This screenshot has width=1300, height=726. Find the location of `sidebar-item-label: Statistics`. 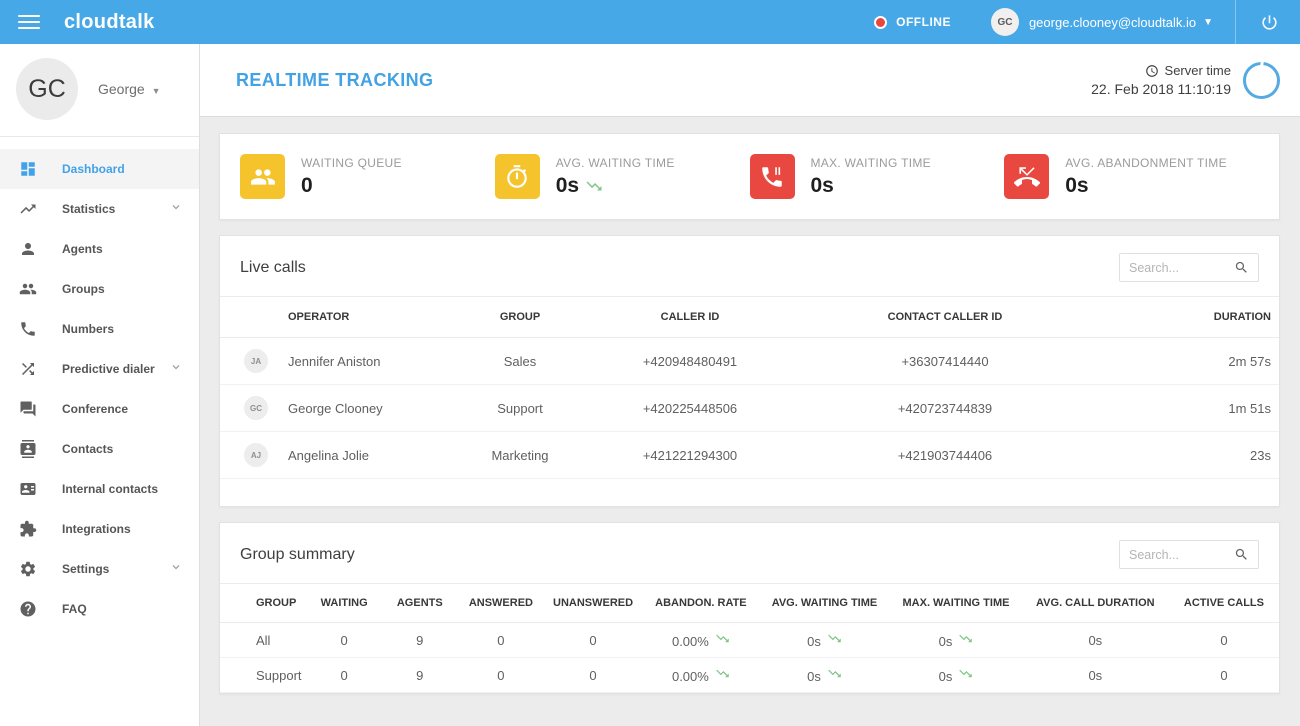

sidebar-item-label: Statistics is located at coordinates (89, 209).